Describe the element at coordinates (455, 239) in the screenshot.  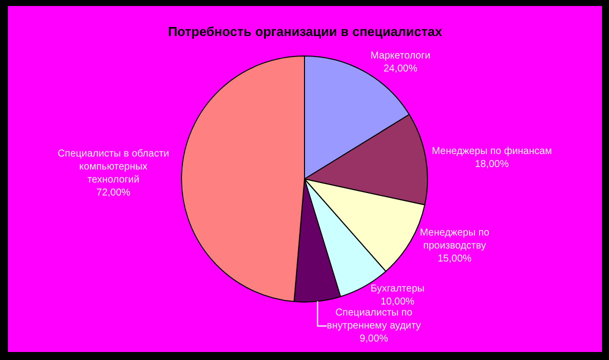
I see `slice-label: Менеджеры по производству` at that location.